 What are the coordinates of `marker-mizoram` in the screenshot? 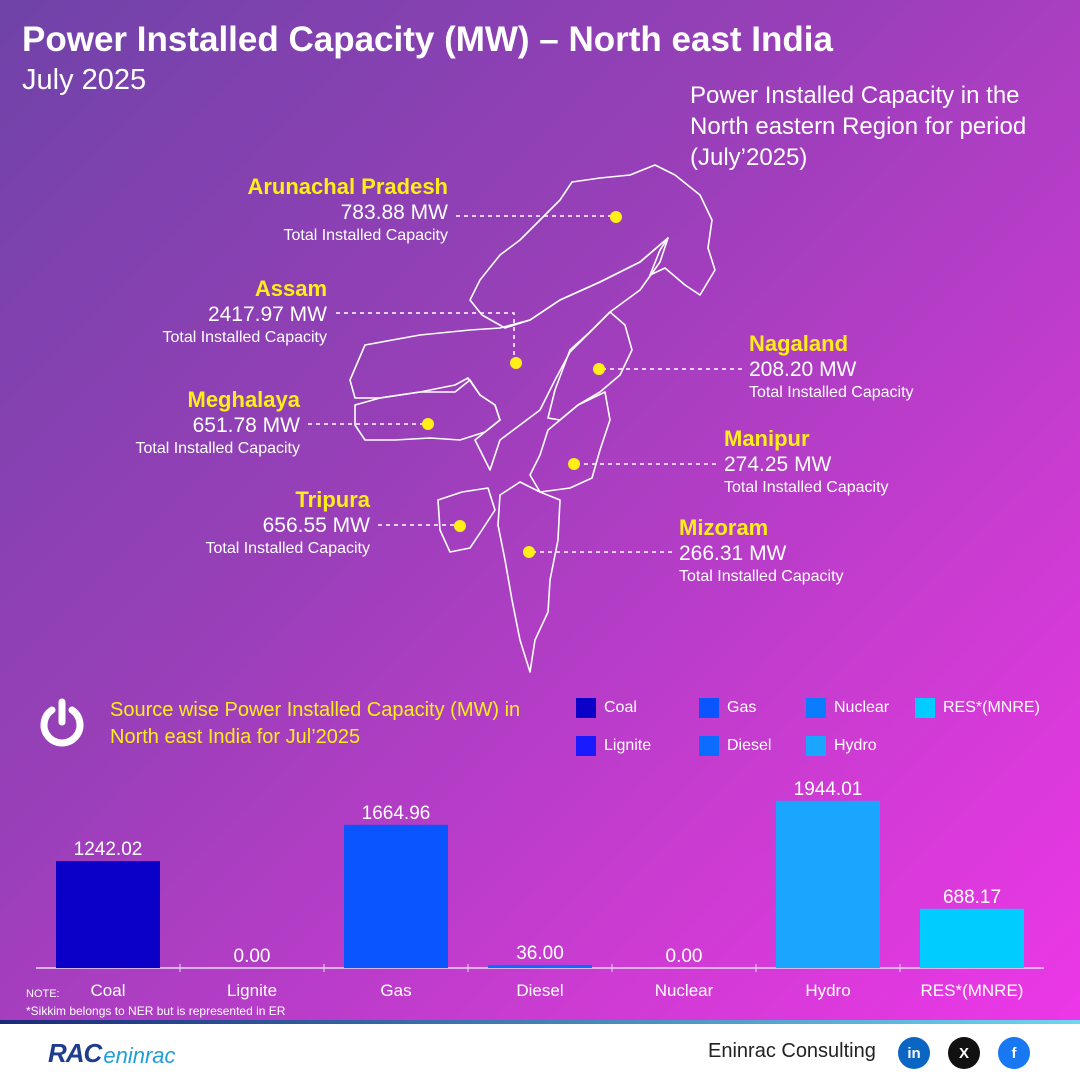 It's located at (529, 552).